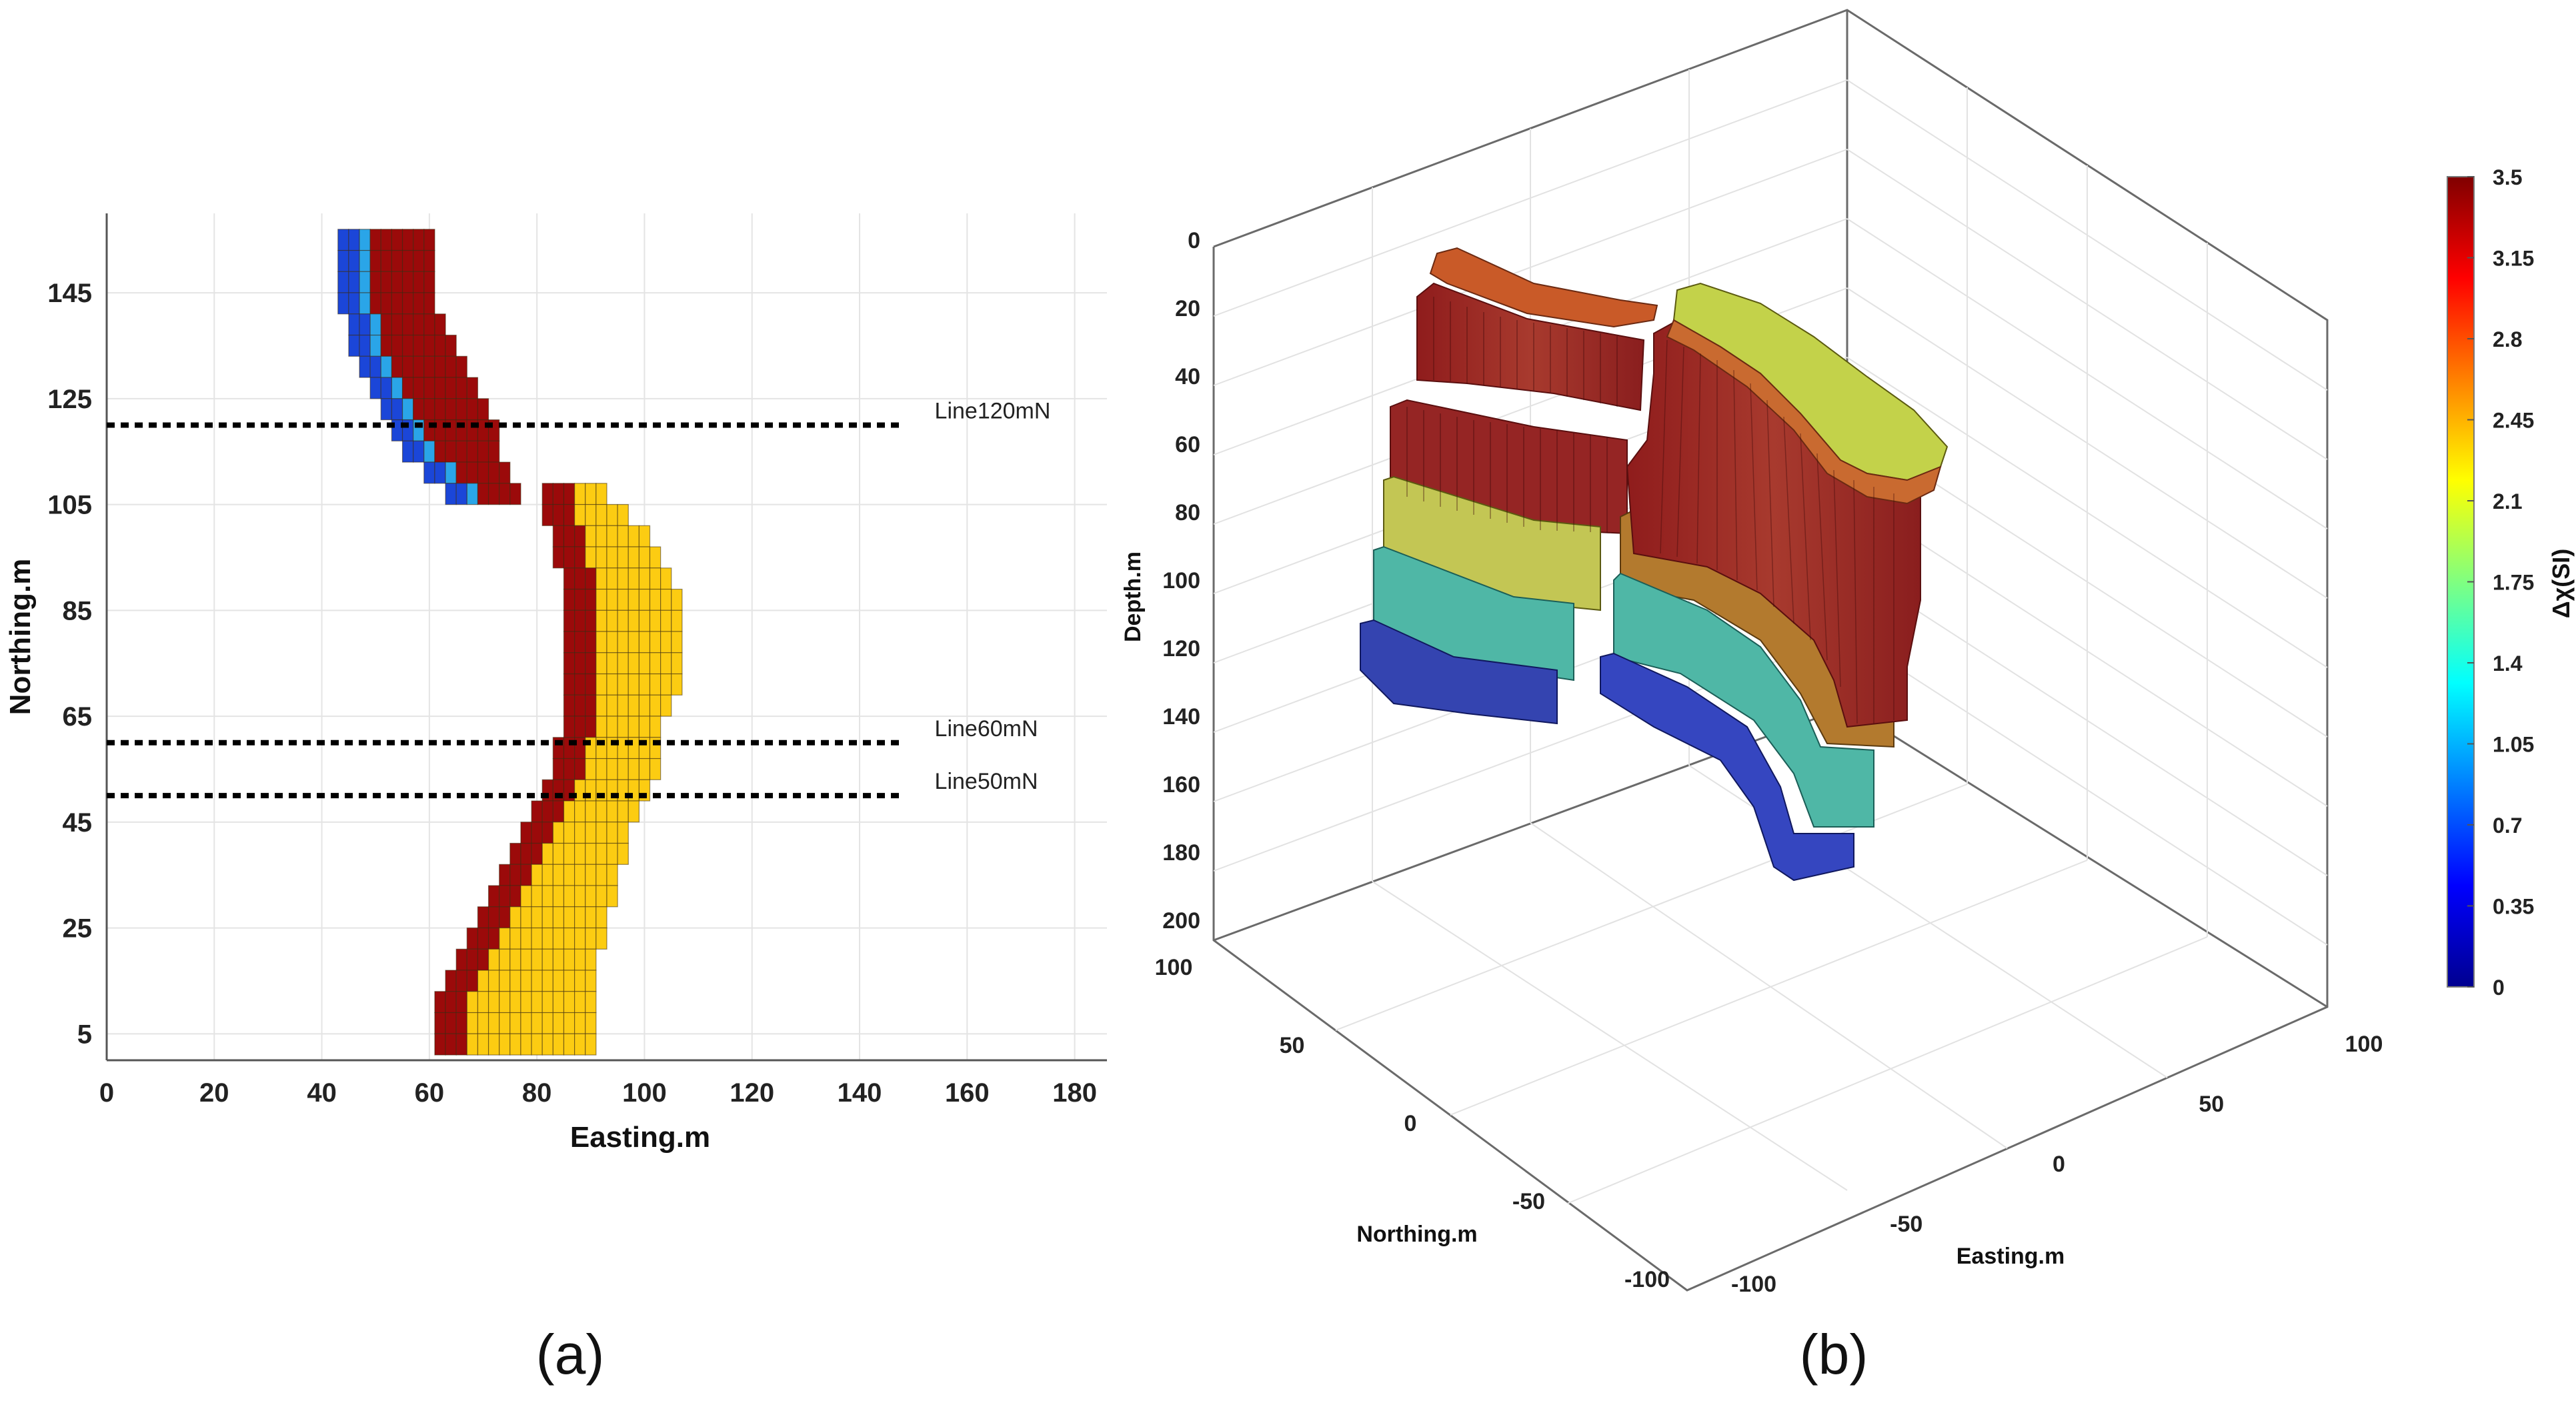 The image size is (2576, 1401). What do you see at coordinates (1133, 596) in the screenshot?
I see `panel-b-depth-label: Depth.m` at bounding box center [1133, 596].